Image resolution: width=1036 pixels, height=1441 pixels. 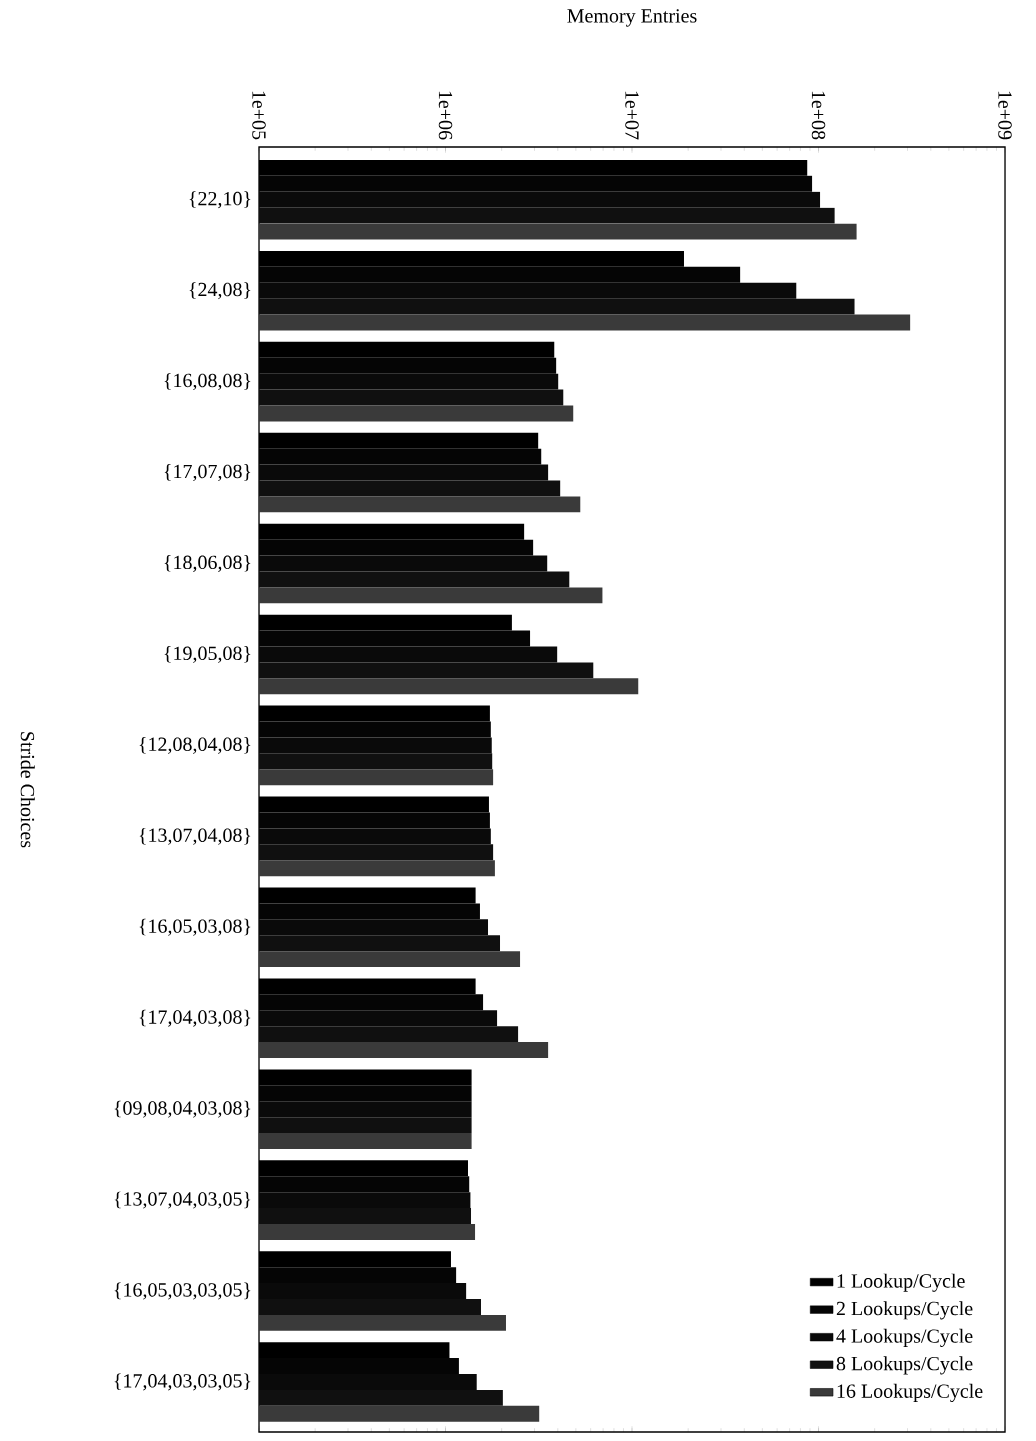 I want to click on x-tick-label: 1e+07, so click(x=632, y=115).